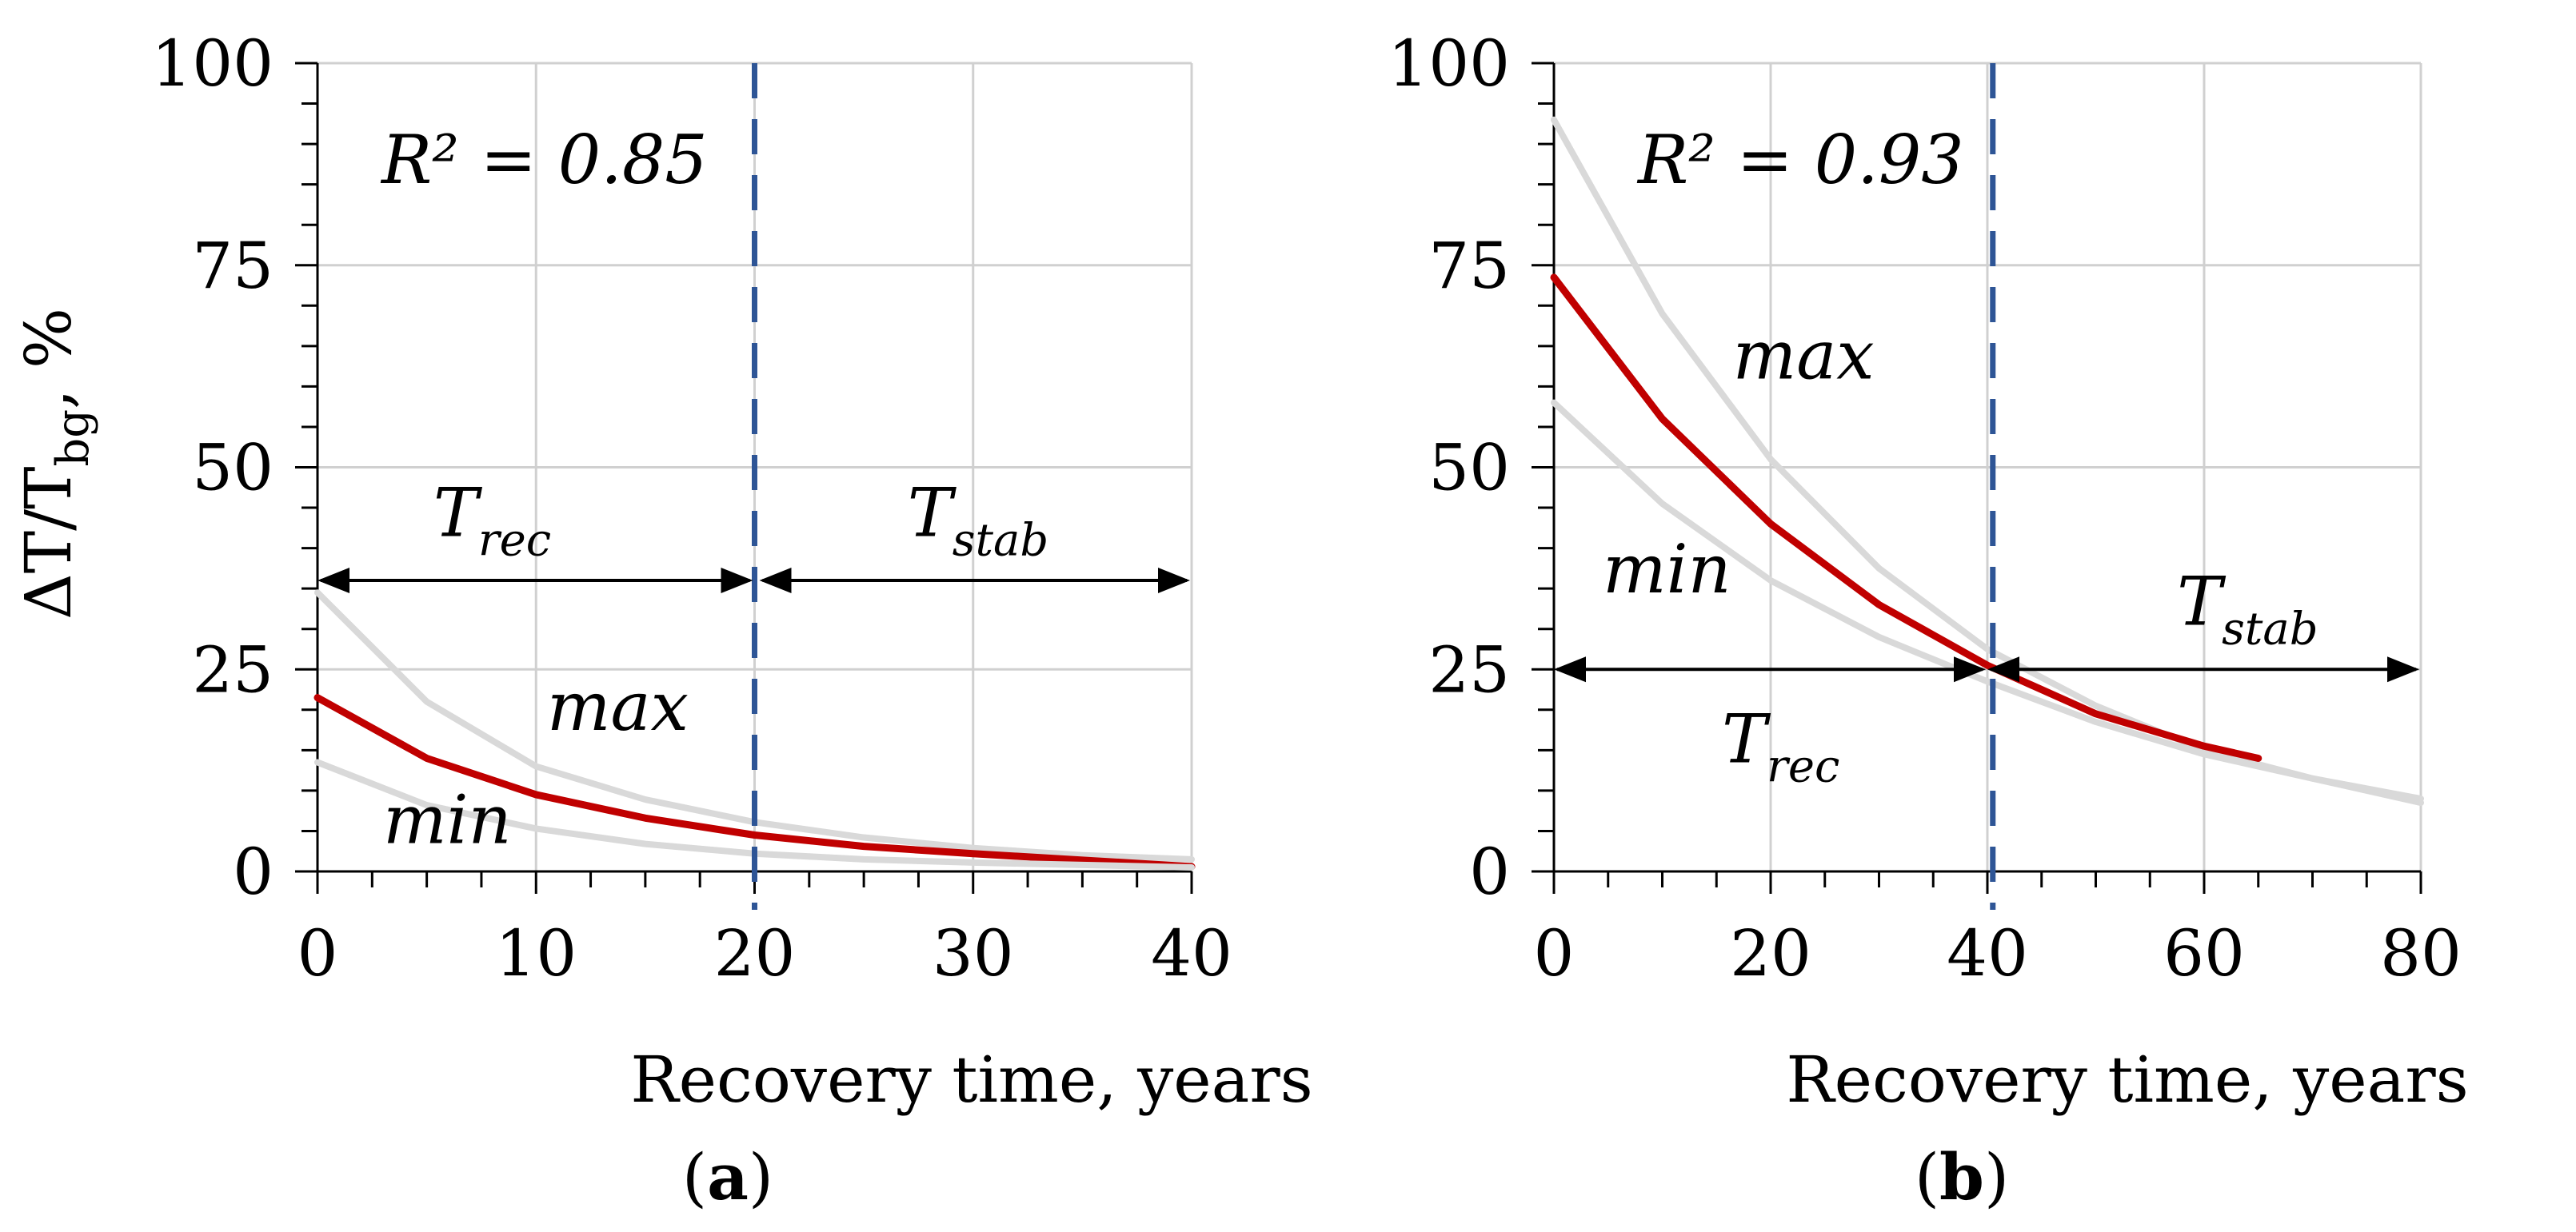 The image size is (2576, 1232). Describe the element at coordinates (974, 953) in the screenshot. I see `x-tick-label: 30` at that location.